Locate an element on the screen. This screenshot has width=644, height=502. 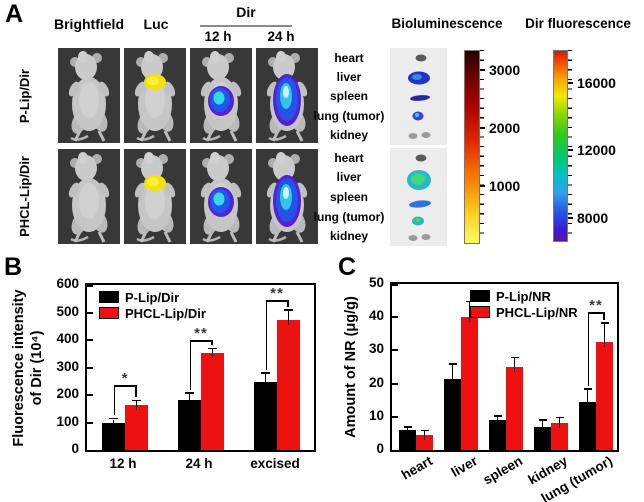
y-tick-label: 0 is located at coordinates (380, 448).